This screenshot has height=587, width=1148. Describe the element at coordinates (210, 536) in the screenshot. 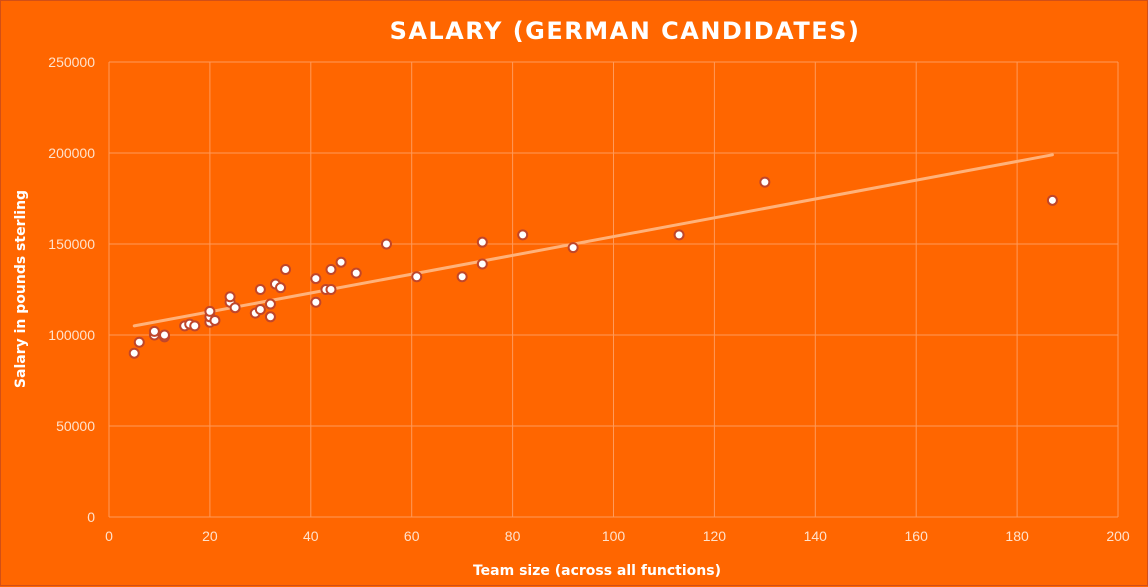

I see `x-tick-label: 20` at that location.